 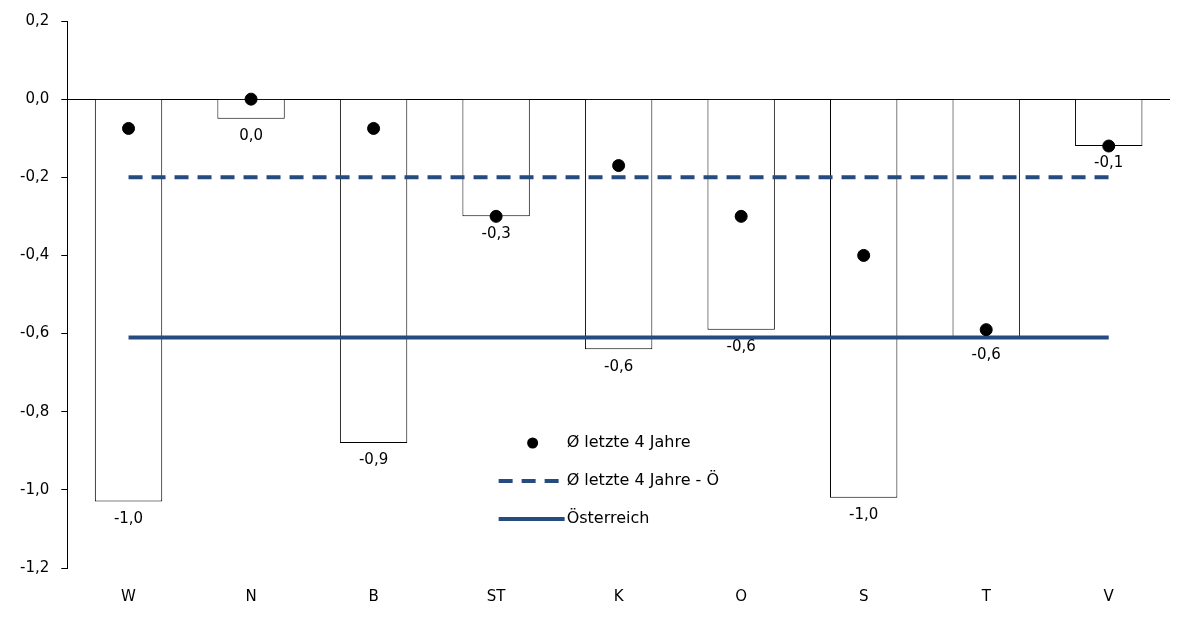 What do you see at coordinates (37, 98) in the screenshot?
I see `y-tick-label: 0,0` at bounding box center [37, 98].